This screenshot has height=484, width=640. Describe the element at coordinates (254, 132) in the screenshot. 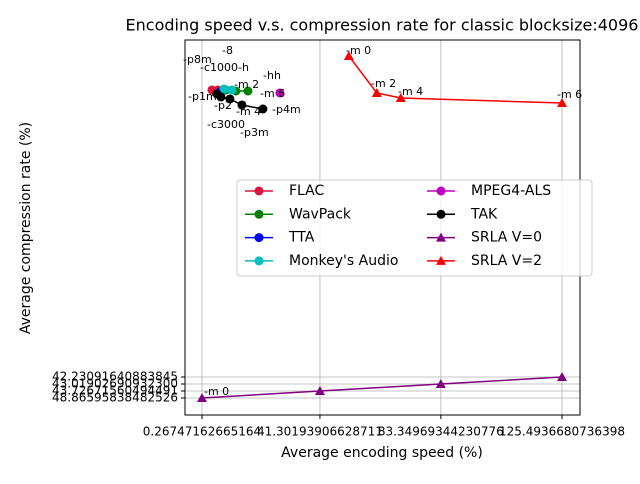

I see `annotation: -p3m` at that location.